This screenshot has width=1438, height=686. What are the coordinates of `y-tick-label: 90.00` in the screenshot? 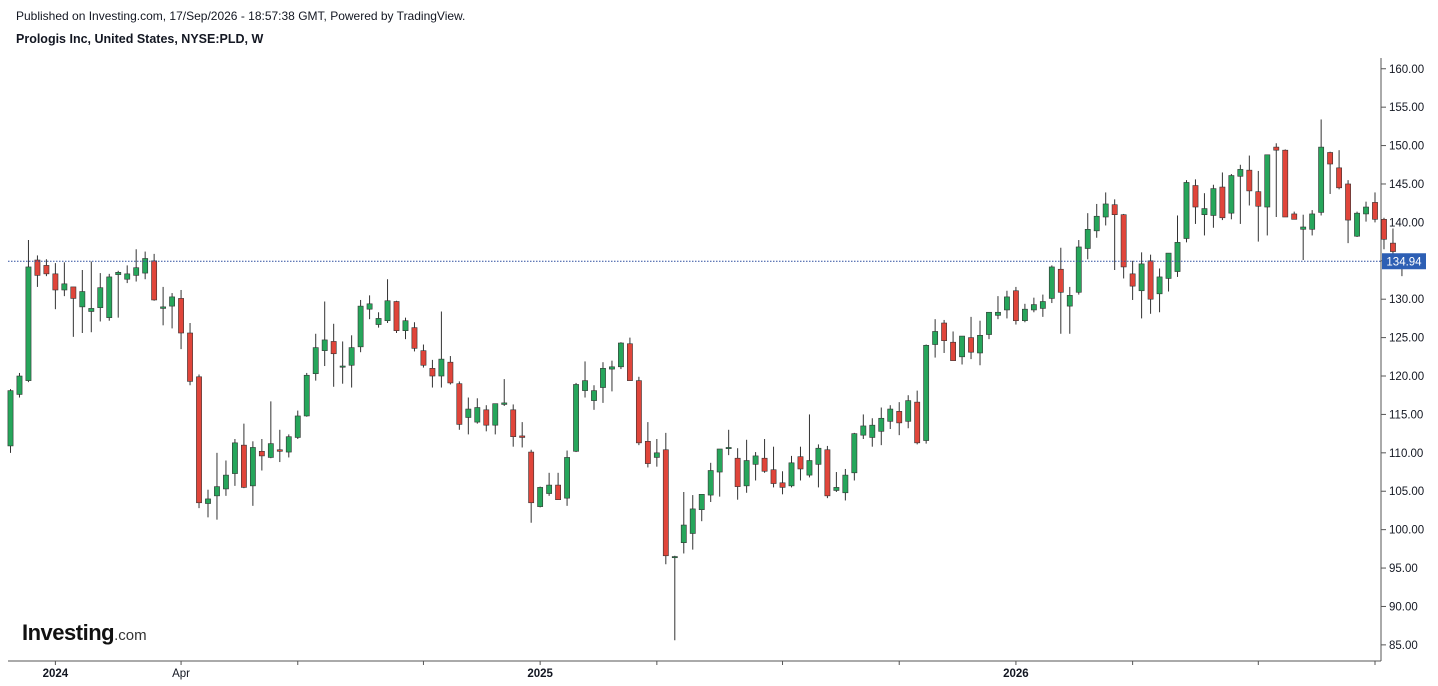 It's located at (1403, 607).